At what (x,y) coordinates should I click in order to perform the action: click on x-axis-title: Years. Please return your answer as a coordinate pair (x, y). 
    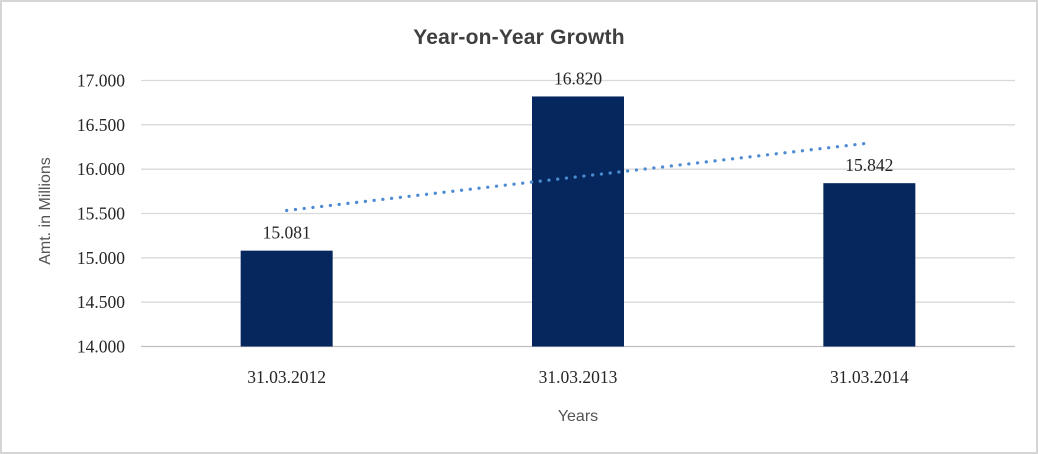
    Looking at the image, I should click on (578, 416).